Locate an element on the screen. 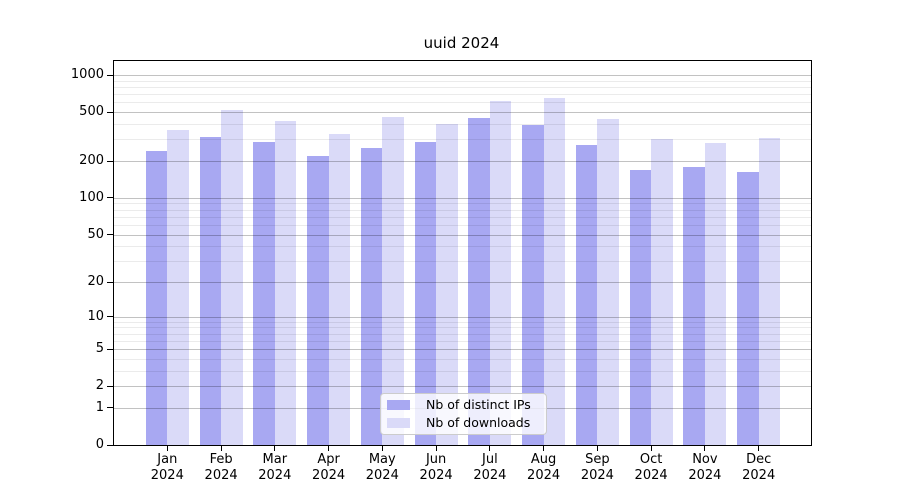 The height and width of the screenshot is (500, 900). x-tick-label-aug: Aug 2024 is located at coordinates (544, 467).